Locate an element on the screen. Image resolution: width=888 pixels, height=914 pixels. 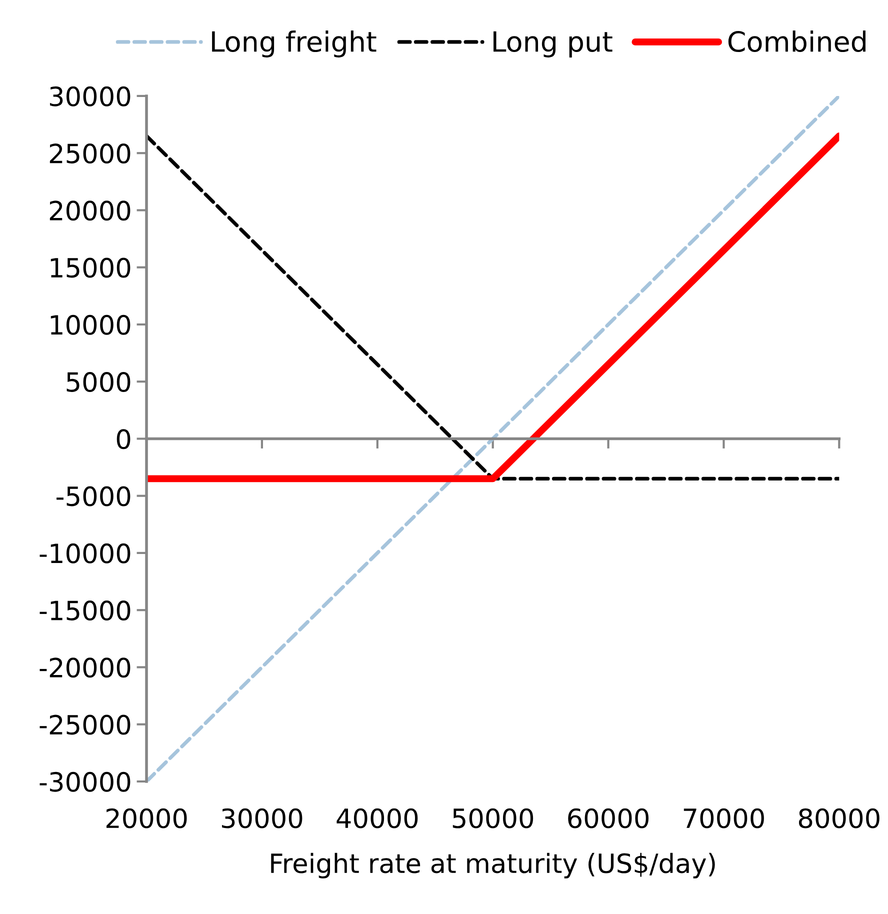
x-axis-title: Freight rate at maturity (US$/day) is located at coordinates (493, 865).